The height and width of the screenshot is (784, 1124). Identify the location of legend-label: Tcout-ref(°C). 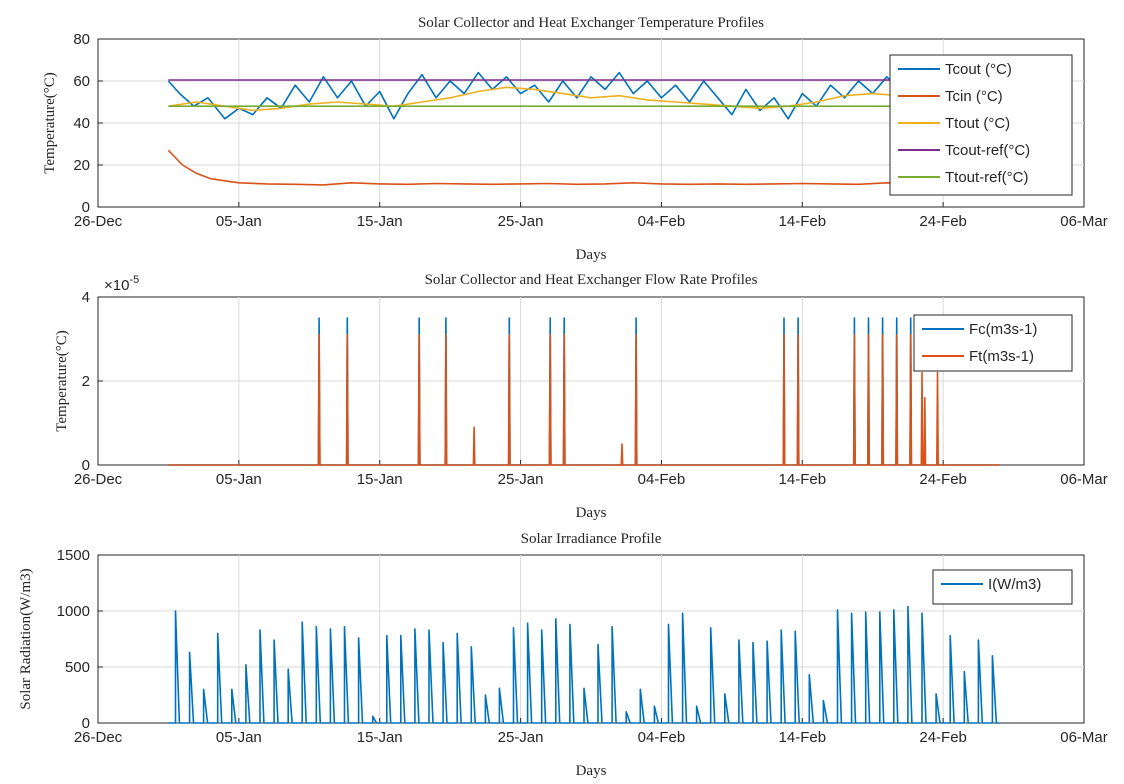
(987, 150).